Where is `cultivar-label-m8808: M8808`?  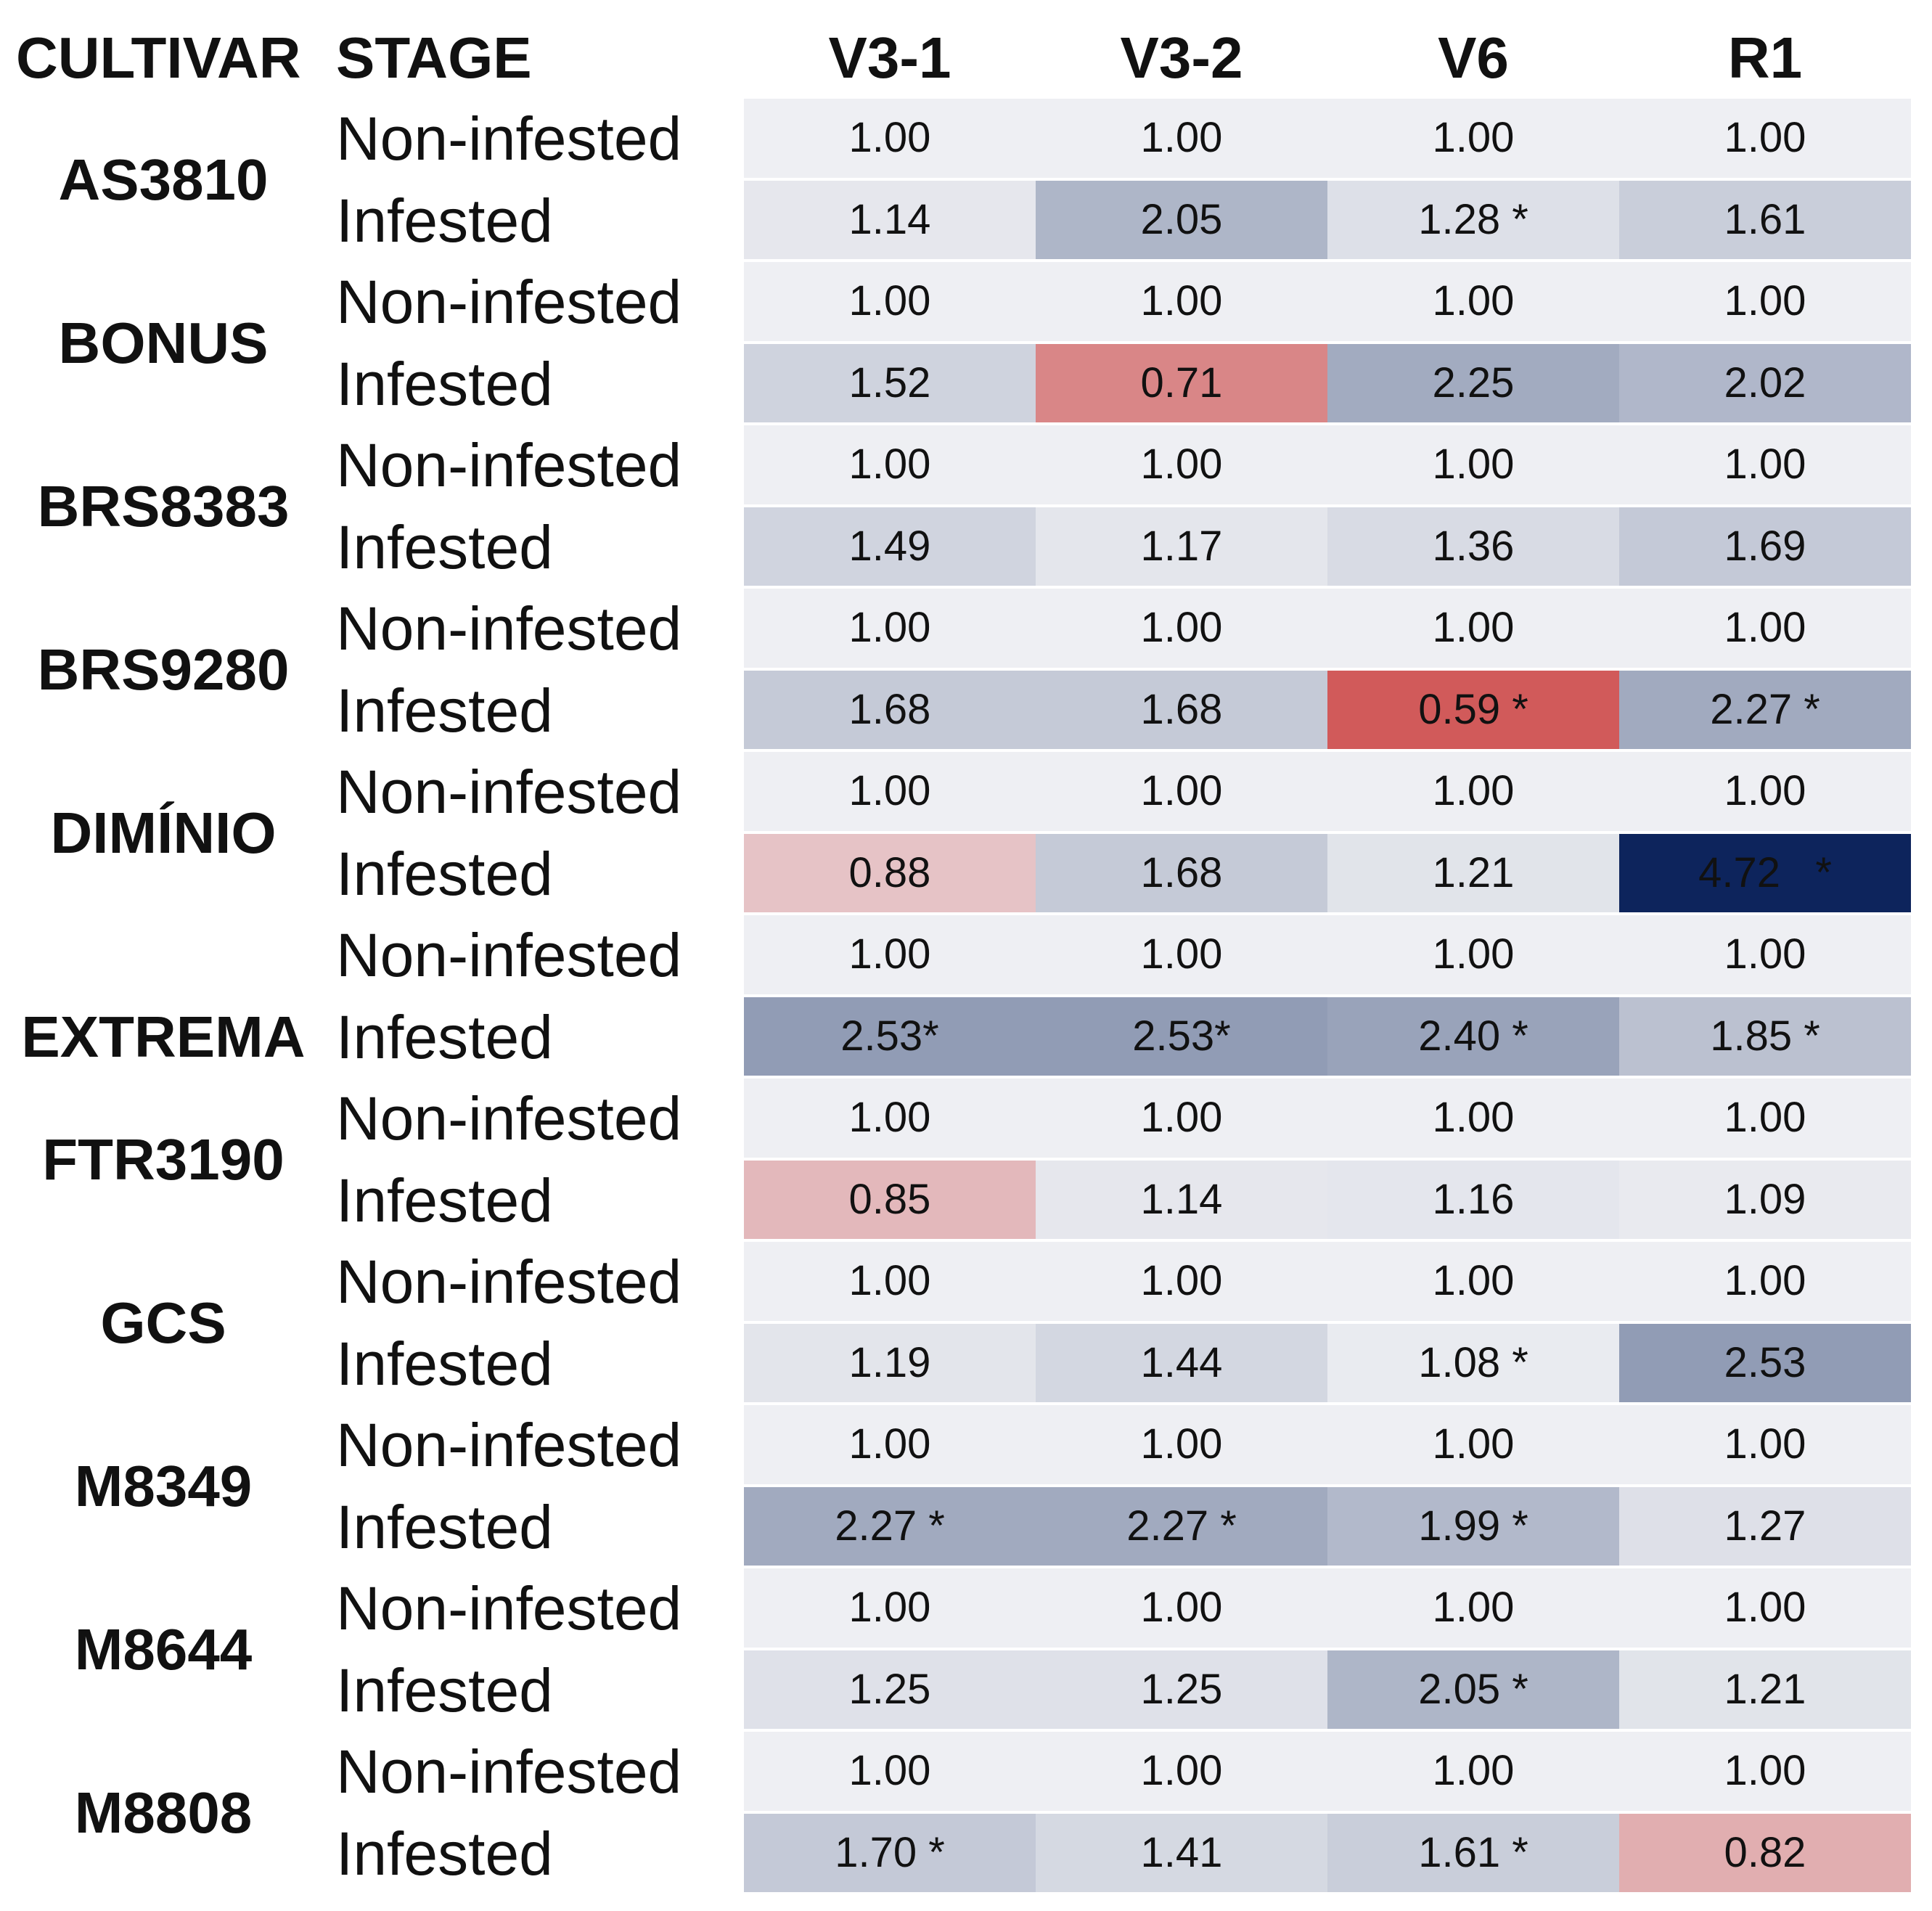
cultivar-label-m8808: M8808 is located at coordinates (164, 1812).